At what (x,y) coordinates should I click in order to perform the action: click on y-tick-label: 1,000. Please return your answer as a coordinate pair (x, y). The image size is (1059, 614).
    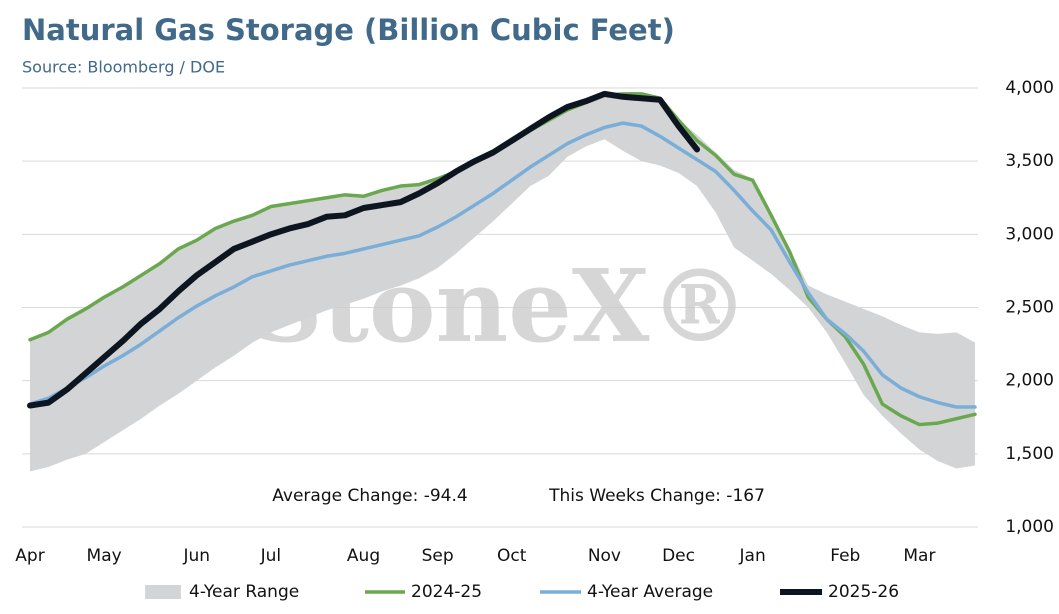
    Looking at the image, I should click on (1029, 527).